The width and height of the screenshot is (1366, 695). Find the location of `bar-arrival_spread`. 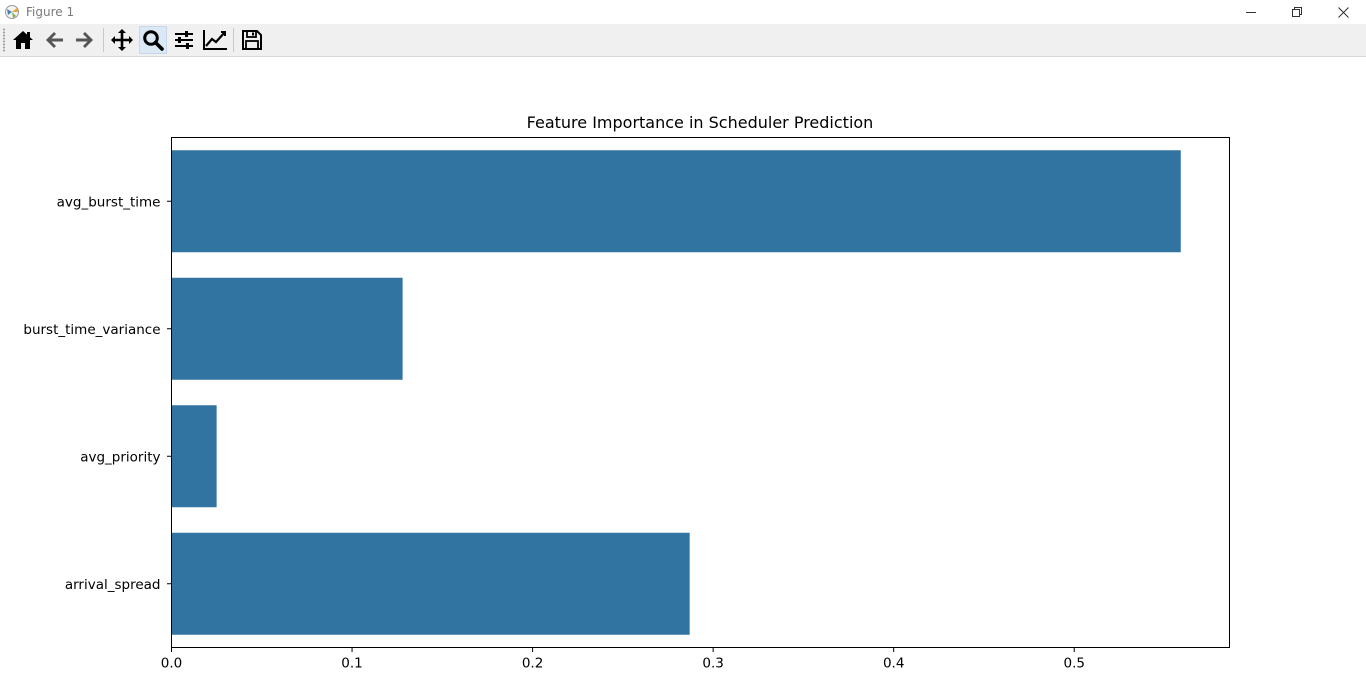

bar-arrival_spread is located at coordinates (430, 583).